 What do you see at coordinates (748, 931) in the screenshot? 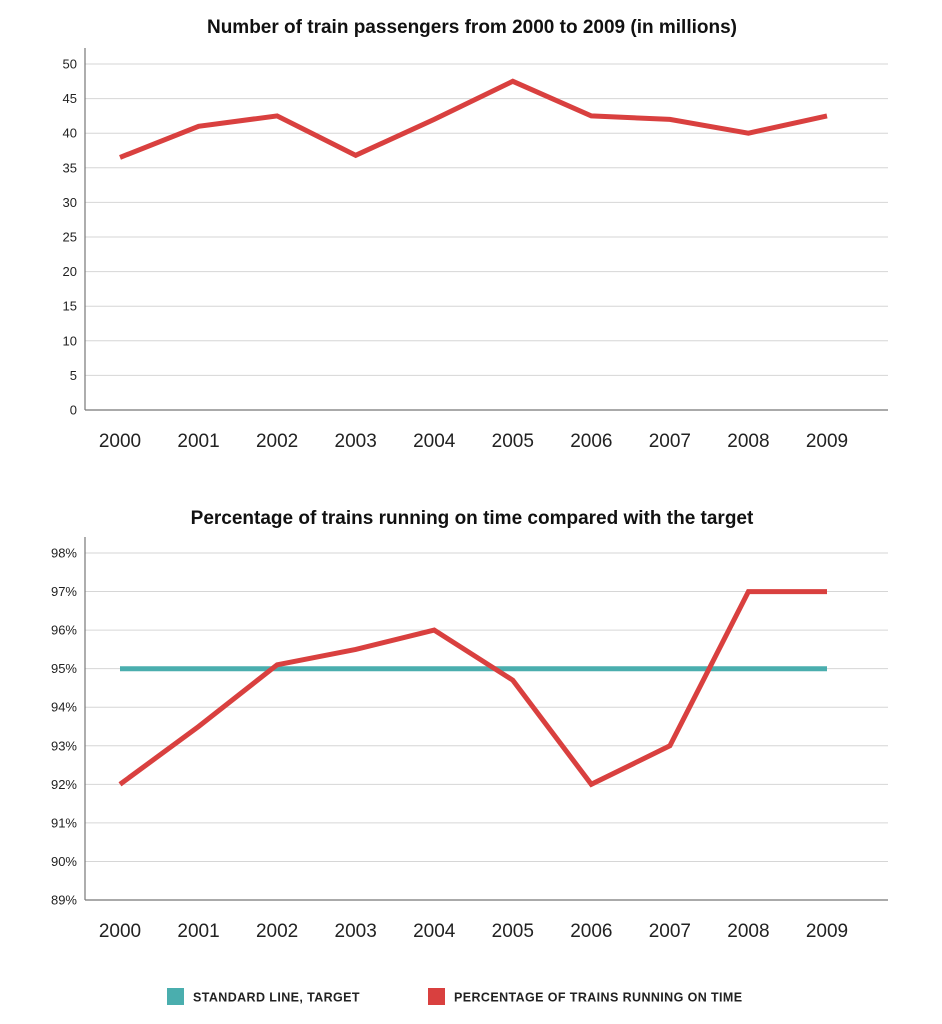
I see `chart2-xtick-label: 2008` at bounding box center [748, 931].